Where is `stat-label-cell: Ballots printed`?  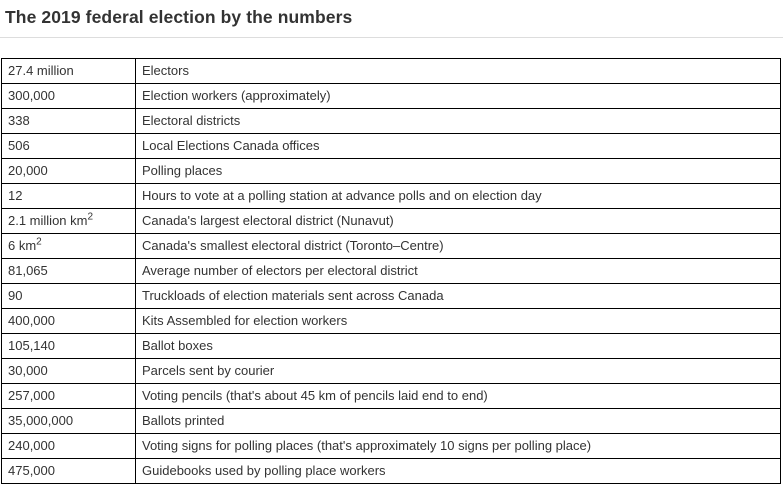
stat-label-cell: Ballots printed is located at coordinates (458, 421).